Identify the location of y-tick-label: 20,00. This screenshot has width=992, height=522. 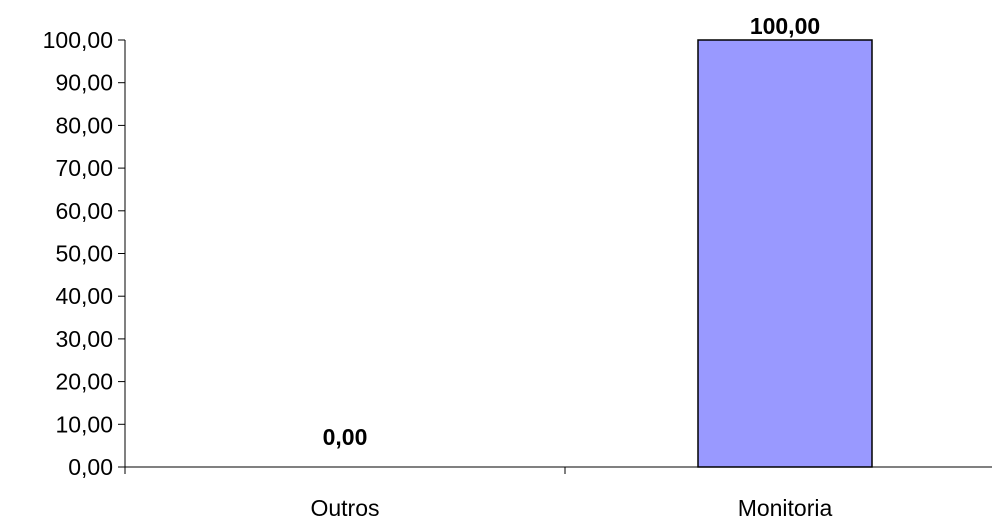
(84, 382).